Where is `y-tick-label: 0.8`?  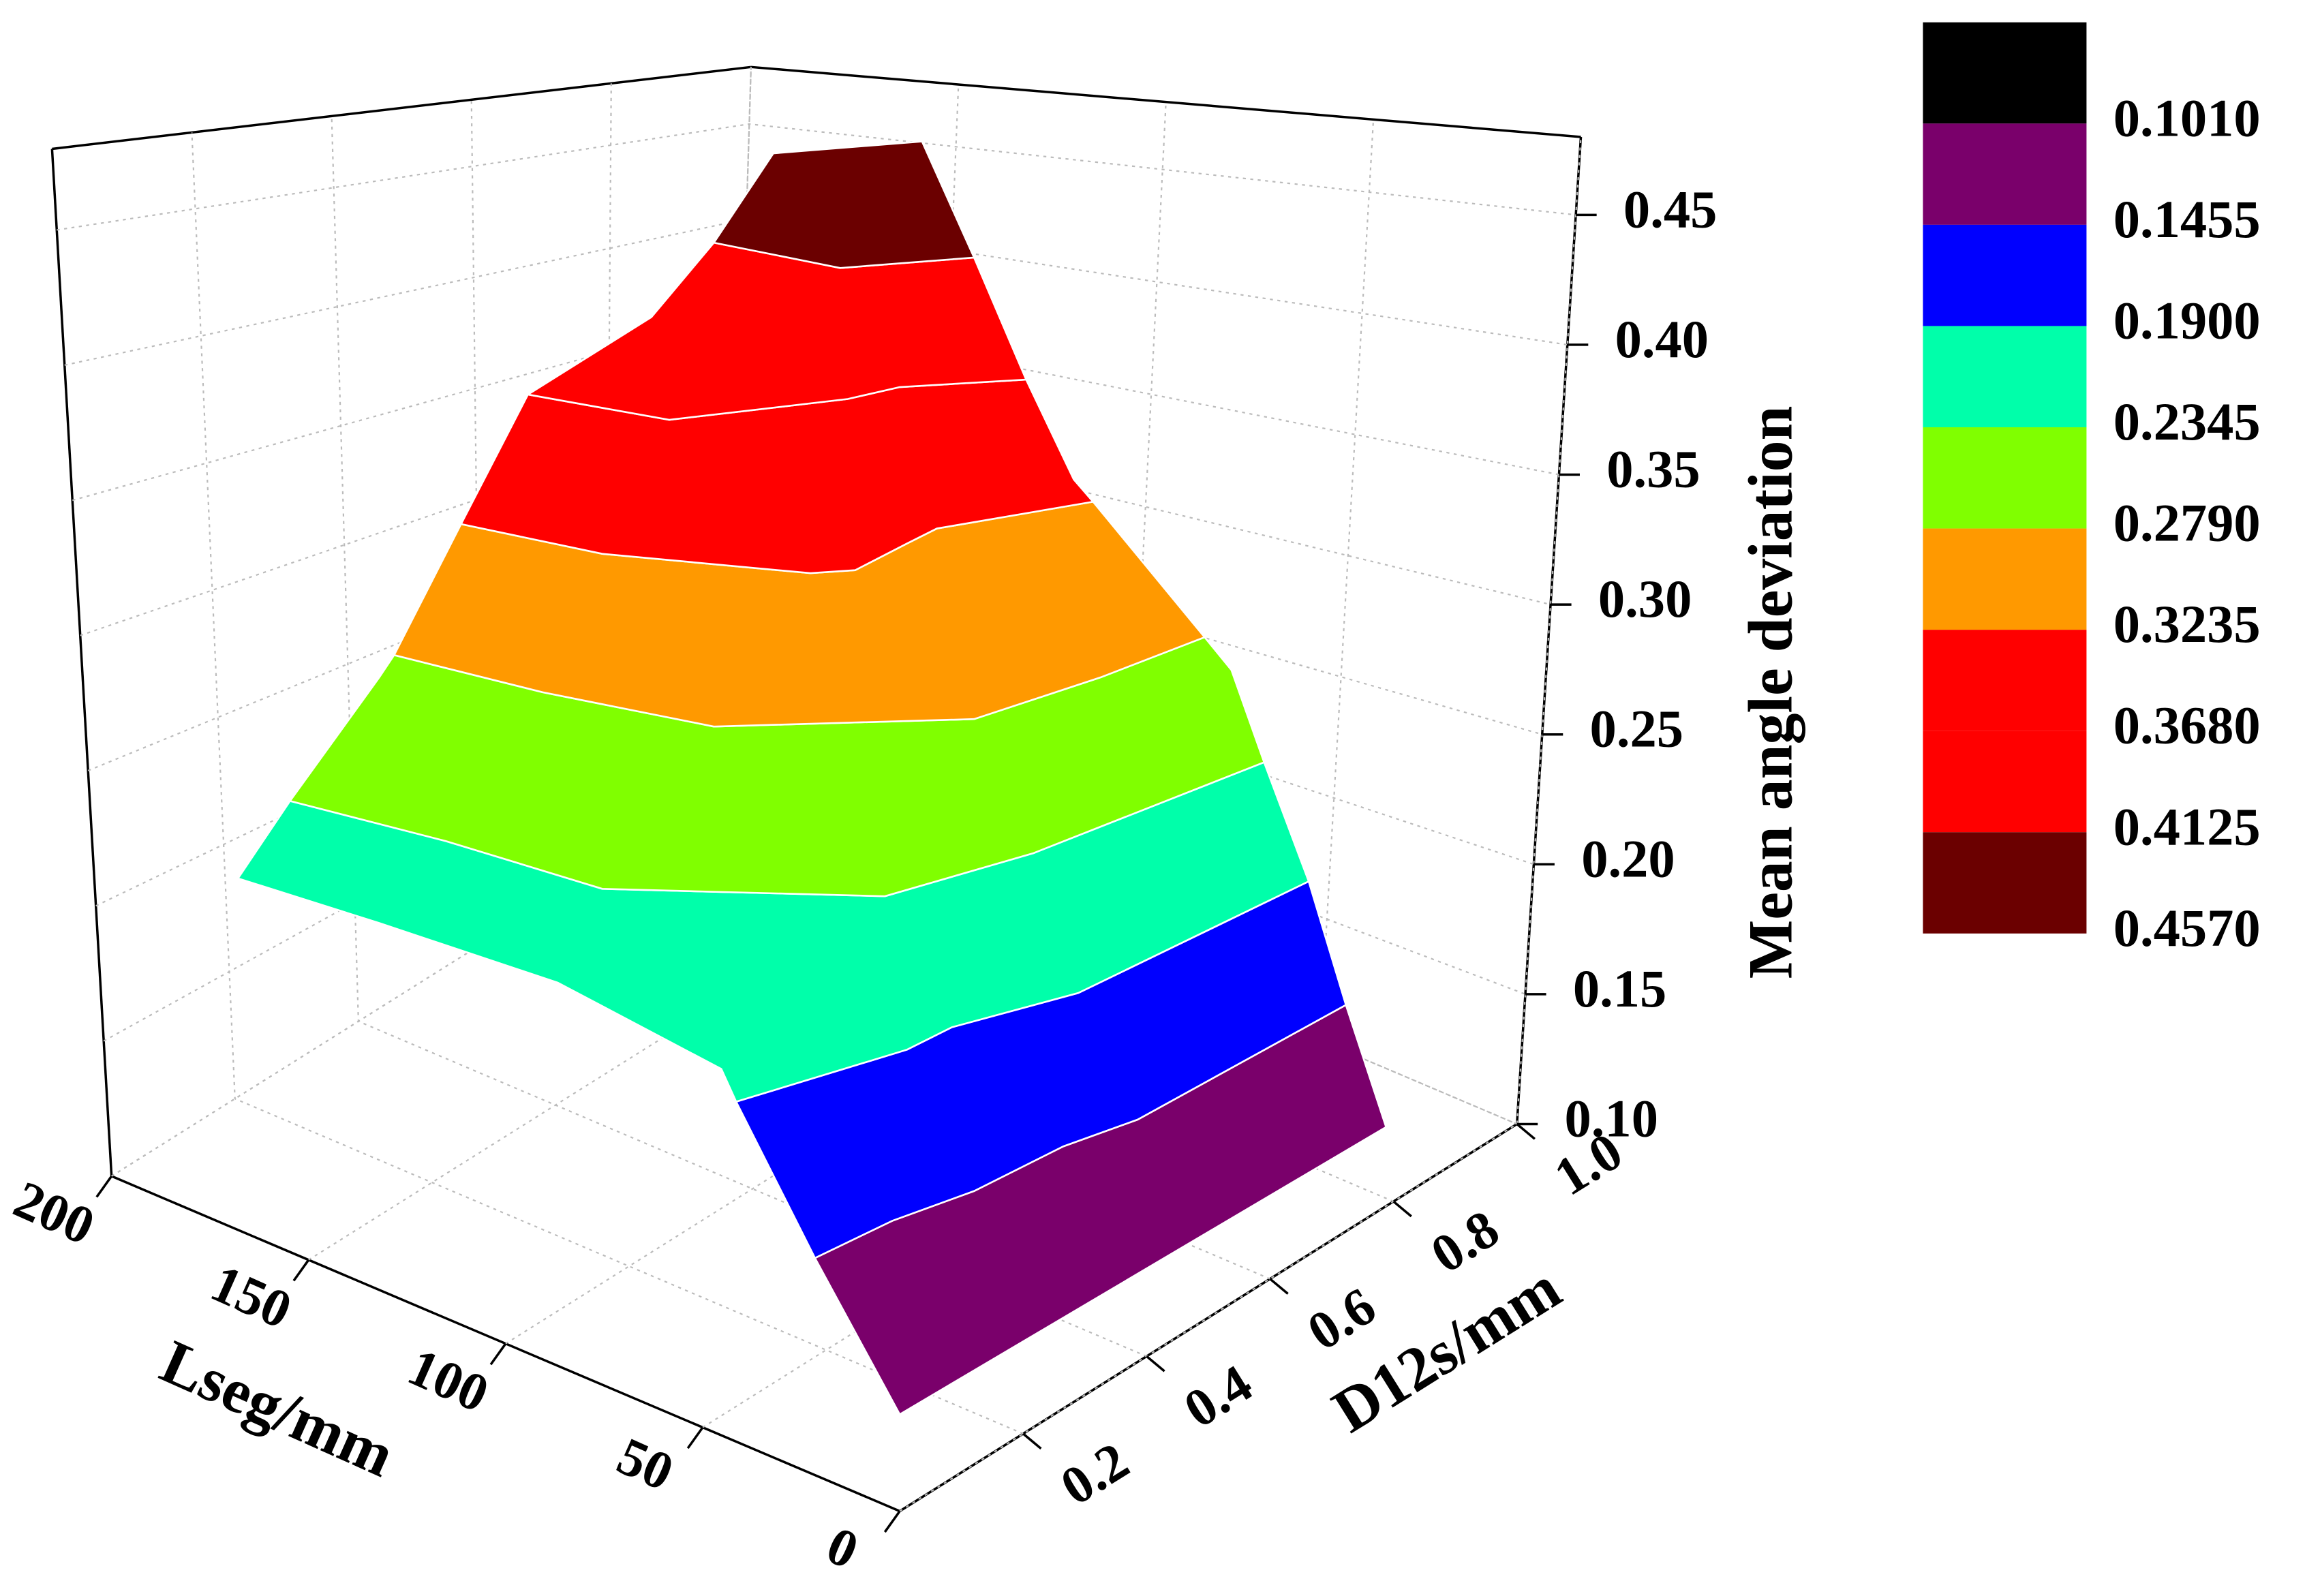
y-tick-label: 0.8 is located at coordinates (1465, 1242).